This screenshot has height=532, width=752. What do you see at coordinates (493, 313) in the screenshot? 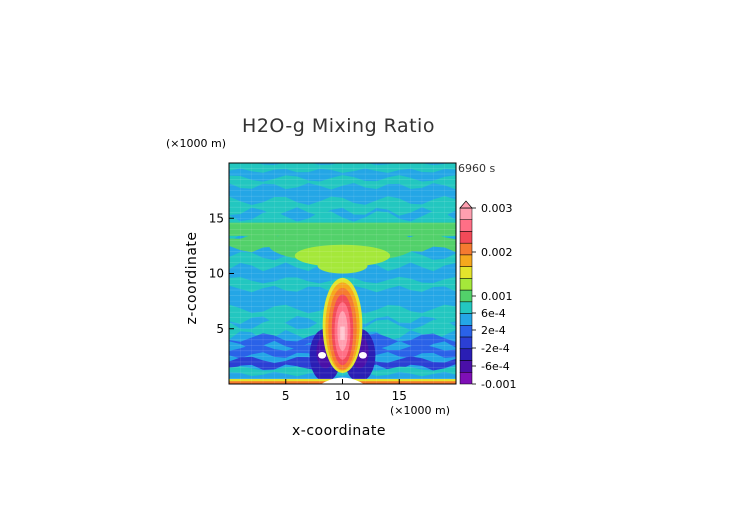
I see `colorbar-label: 6e-4` at bounding box center [493, 313].